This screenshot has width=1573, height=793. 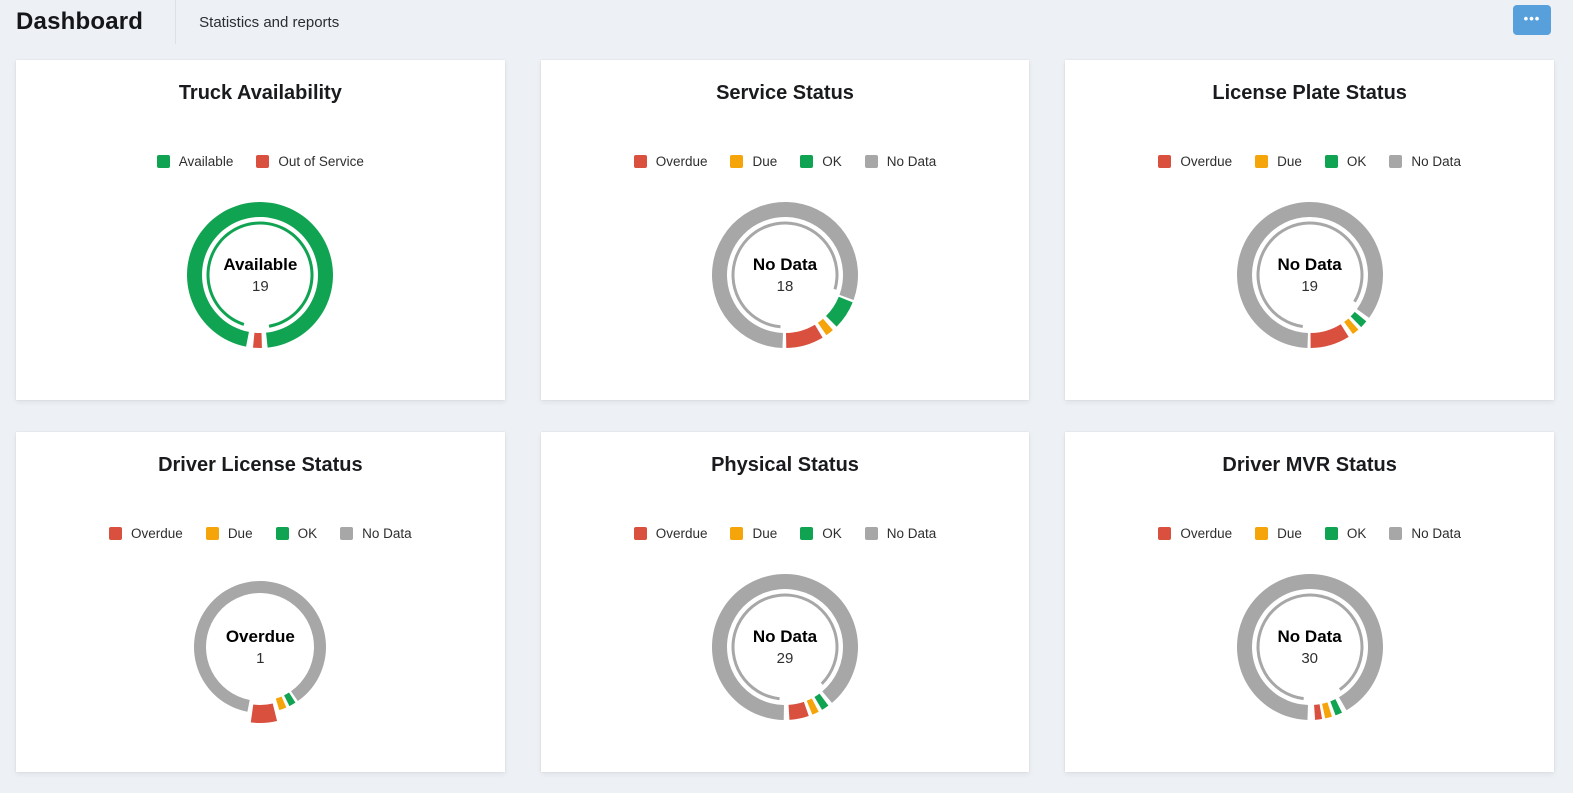 What do you see at coordinates (260, 646) in the screenshot?
I see `donut-segment-no-data` at bounding box center [260, 646].